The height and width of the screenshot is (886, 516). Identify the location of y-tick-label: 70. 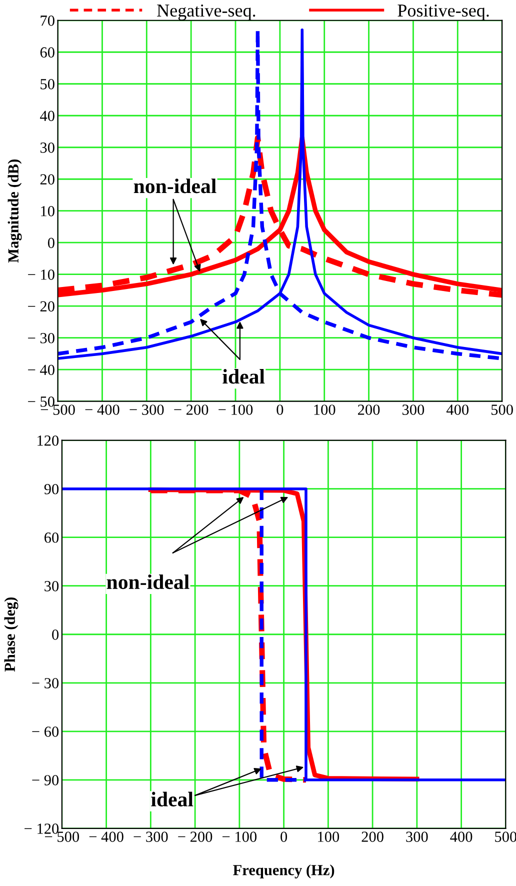
(47, 21).